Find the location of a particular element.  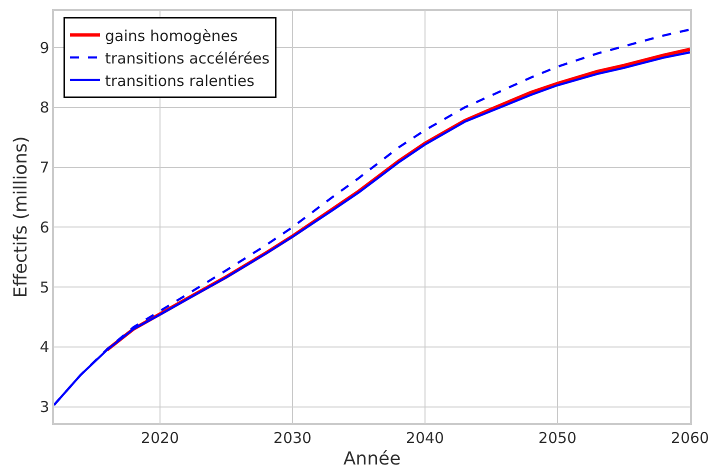

x-tick-label: 2020 is located at coordinates (160, 437).